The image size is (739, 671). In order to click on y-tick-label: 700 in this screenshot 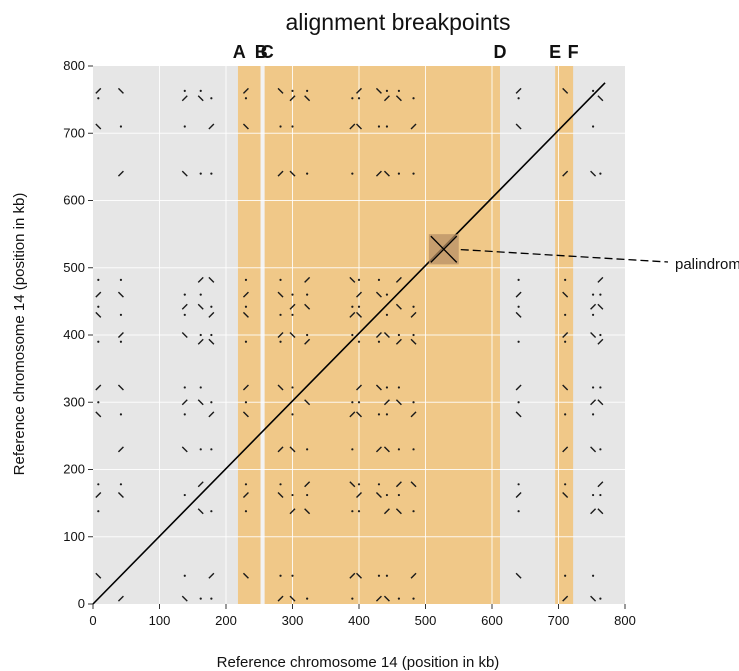, I will do `click(74, 132)`.